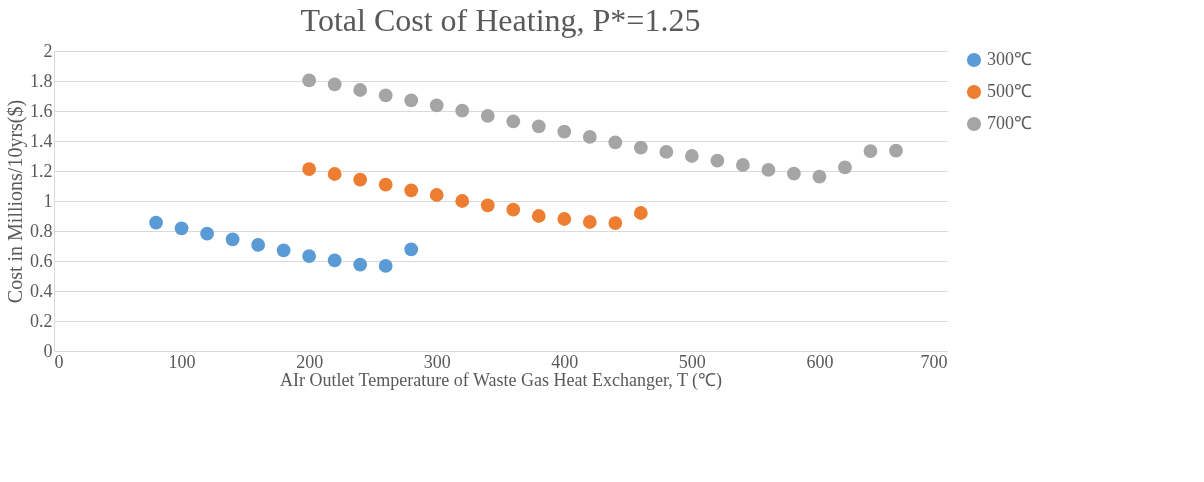  I want to click on y-tick-label: 1.8, so click(41, 80).